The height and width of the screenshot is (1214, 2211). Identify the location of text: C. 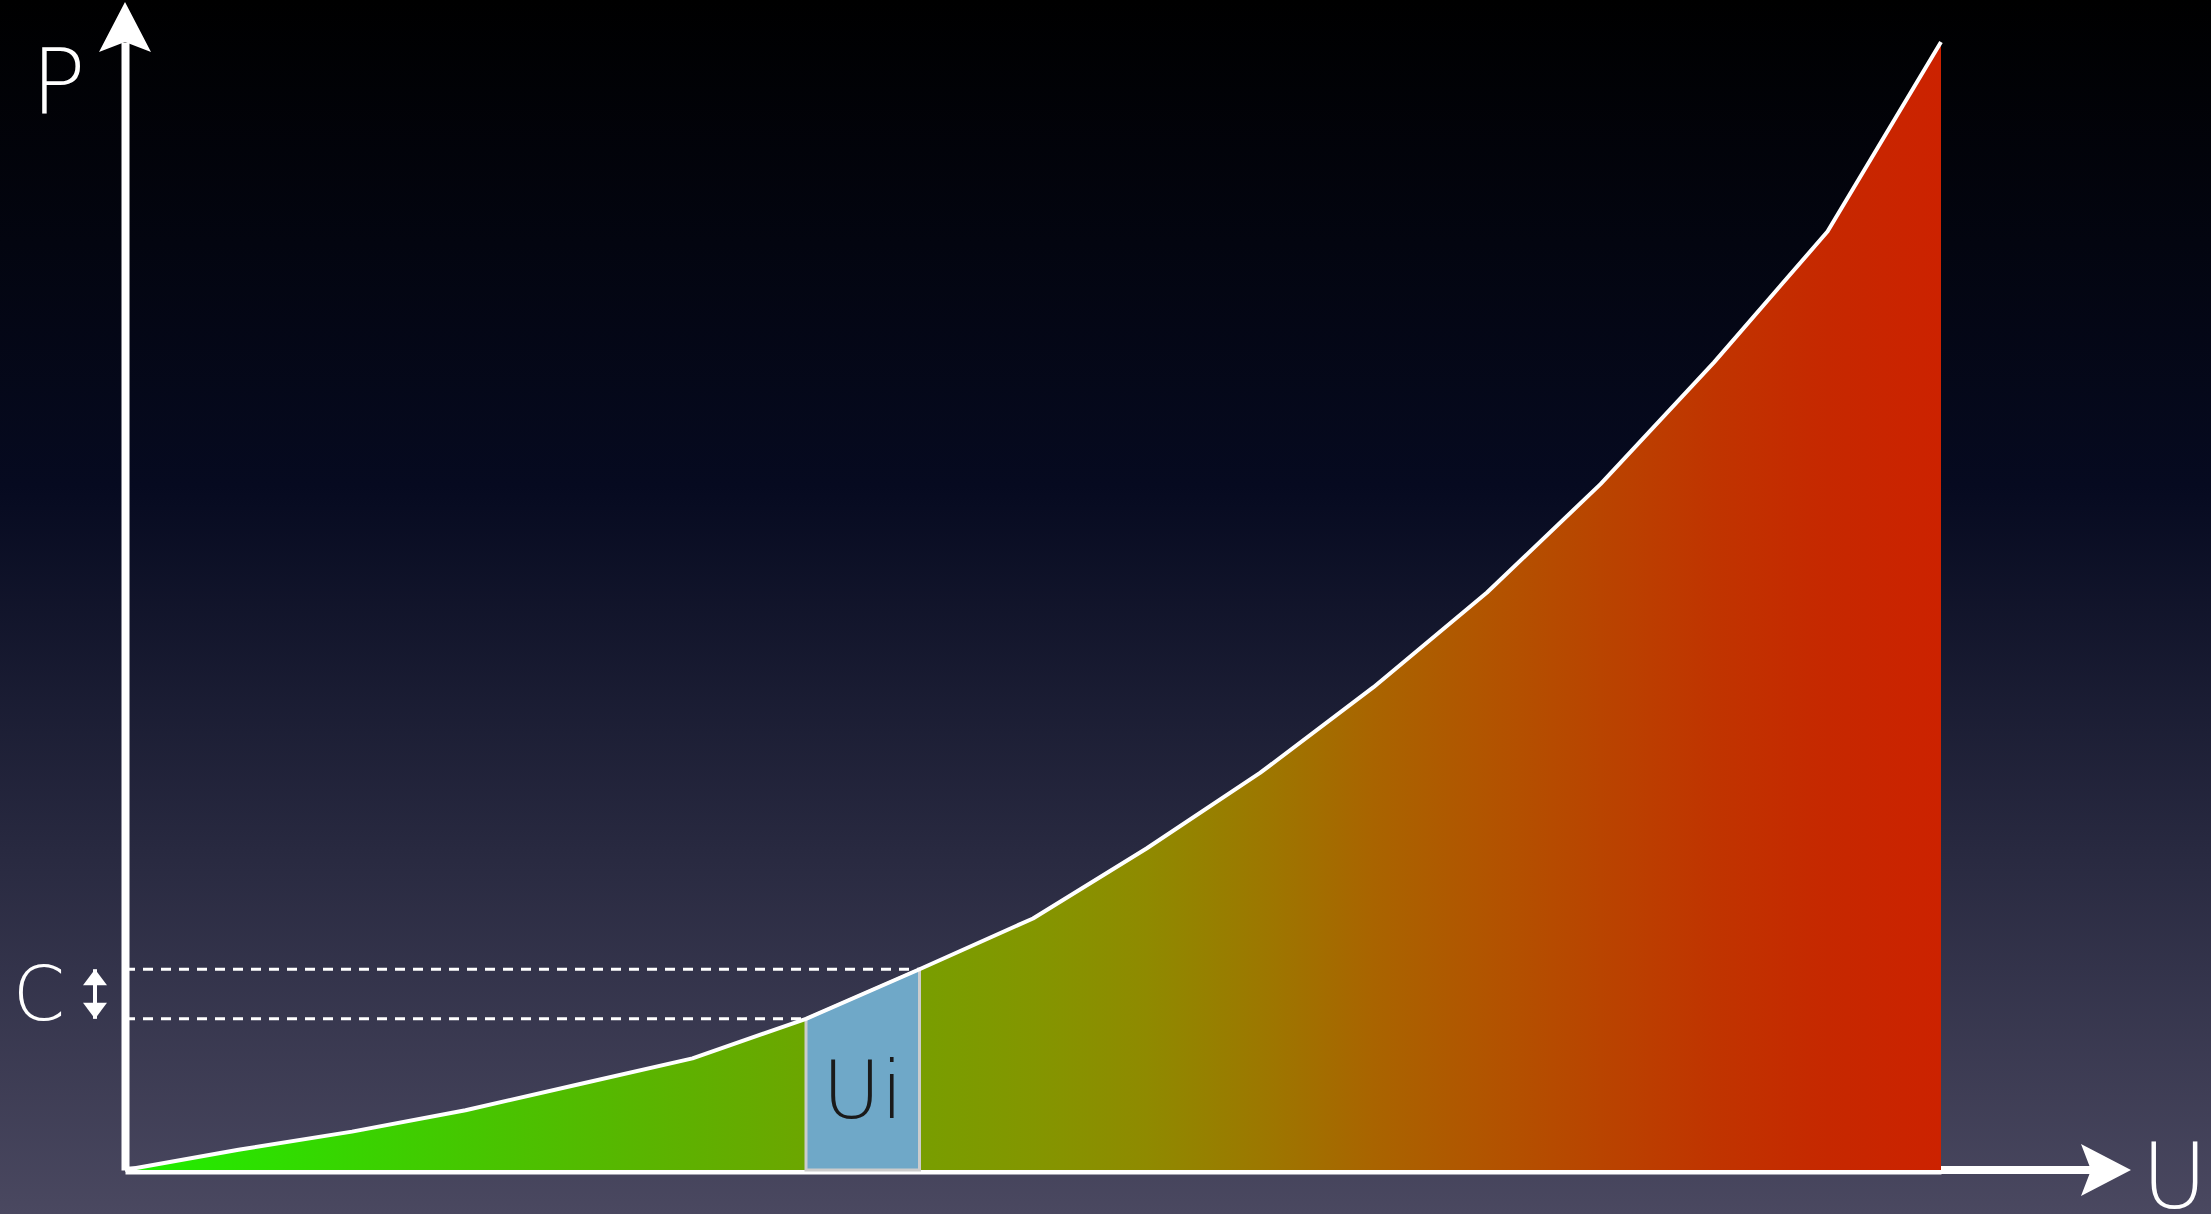
(38, 994).